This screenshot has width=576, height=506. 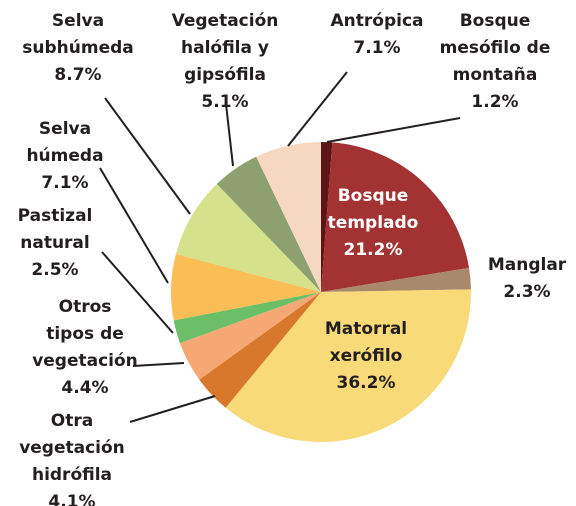 I want to click on category-label: Bosque templado, so click(x=373, y=209).